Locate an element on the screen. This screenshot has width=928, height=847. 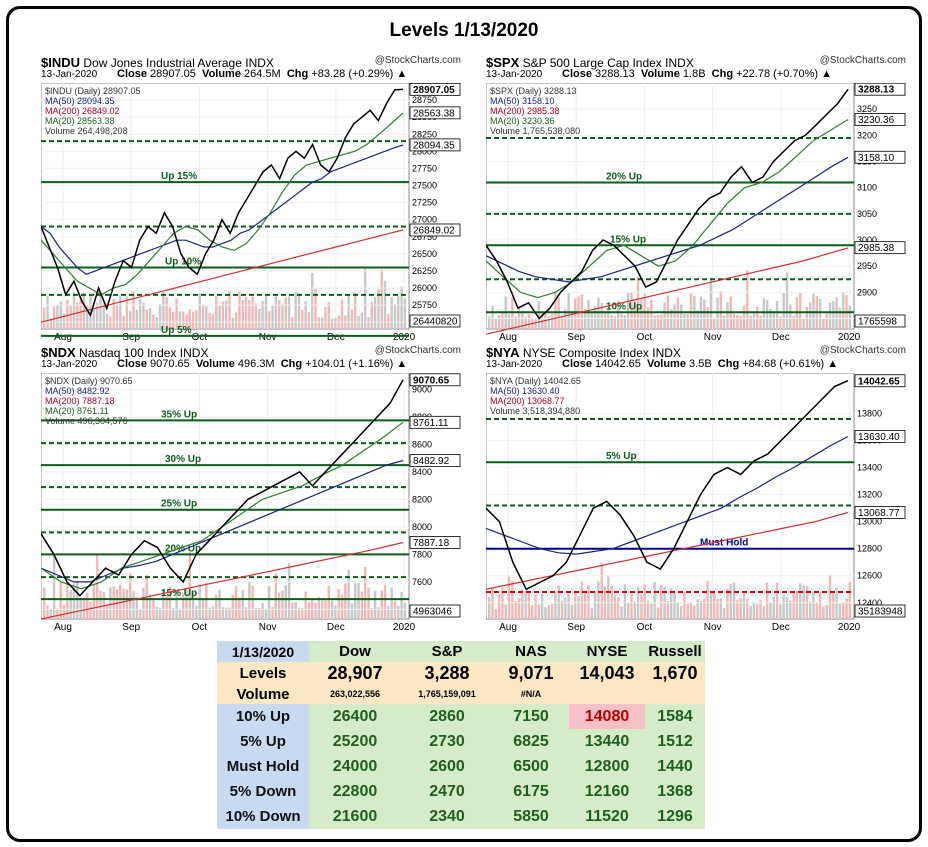
x-tick-label: Aug is located at coordinates (508, 627).